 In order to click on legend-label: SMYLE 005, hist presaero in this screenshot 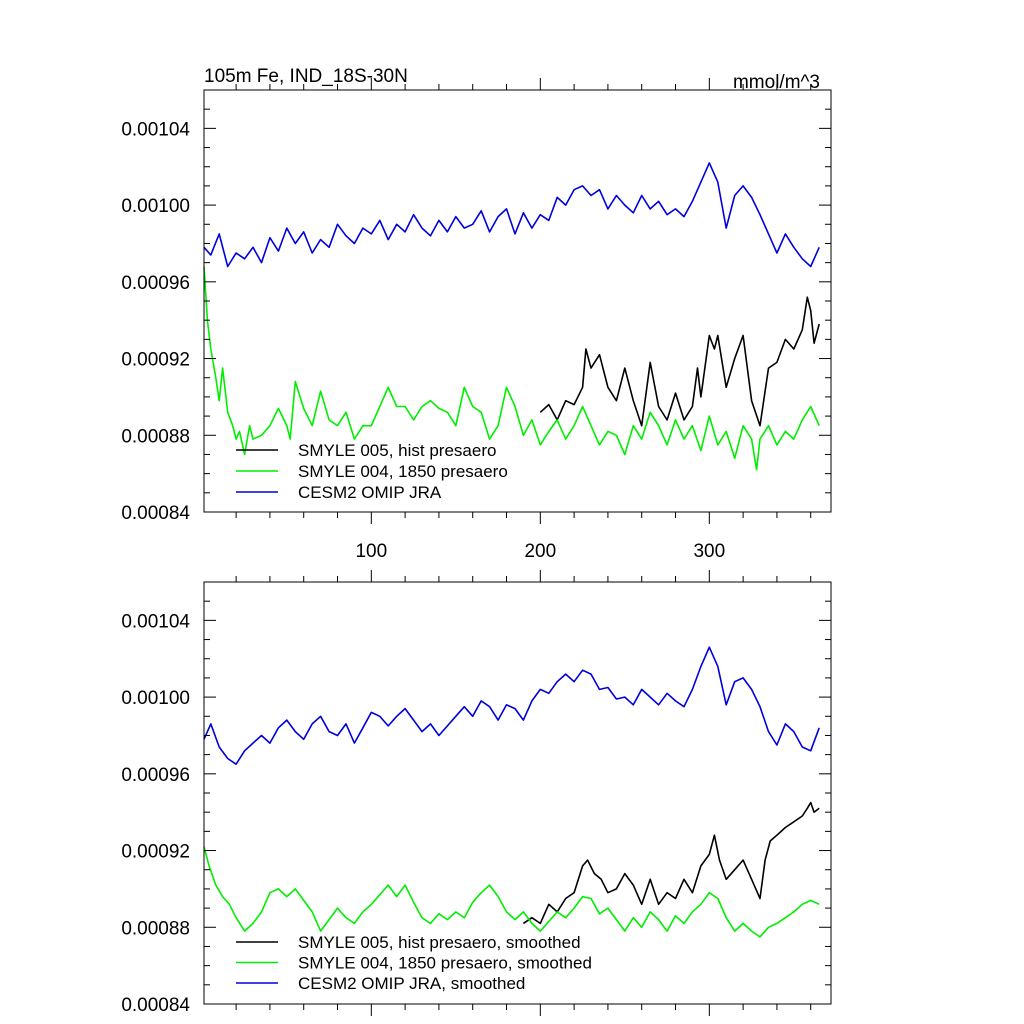, I will do `click(397, 450)`.